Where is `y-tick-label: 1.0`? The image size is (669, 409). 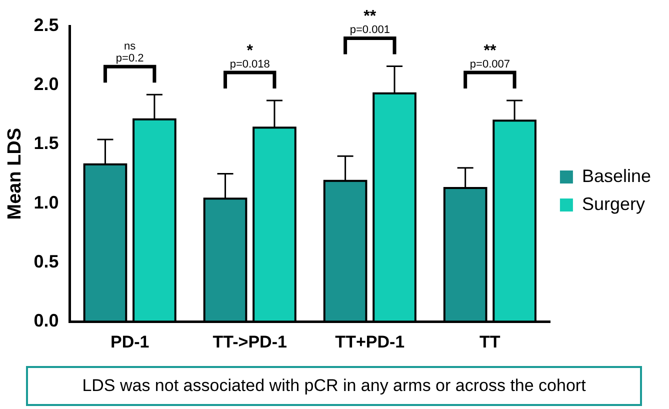 y-tick-label: 1.0 is located at coordinates (46, 202).